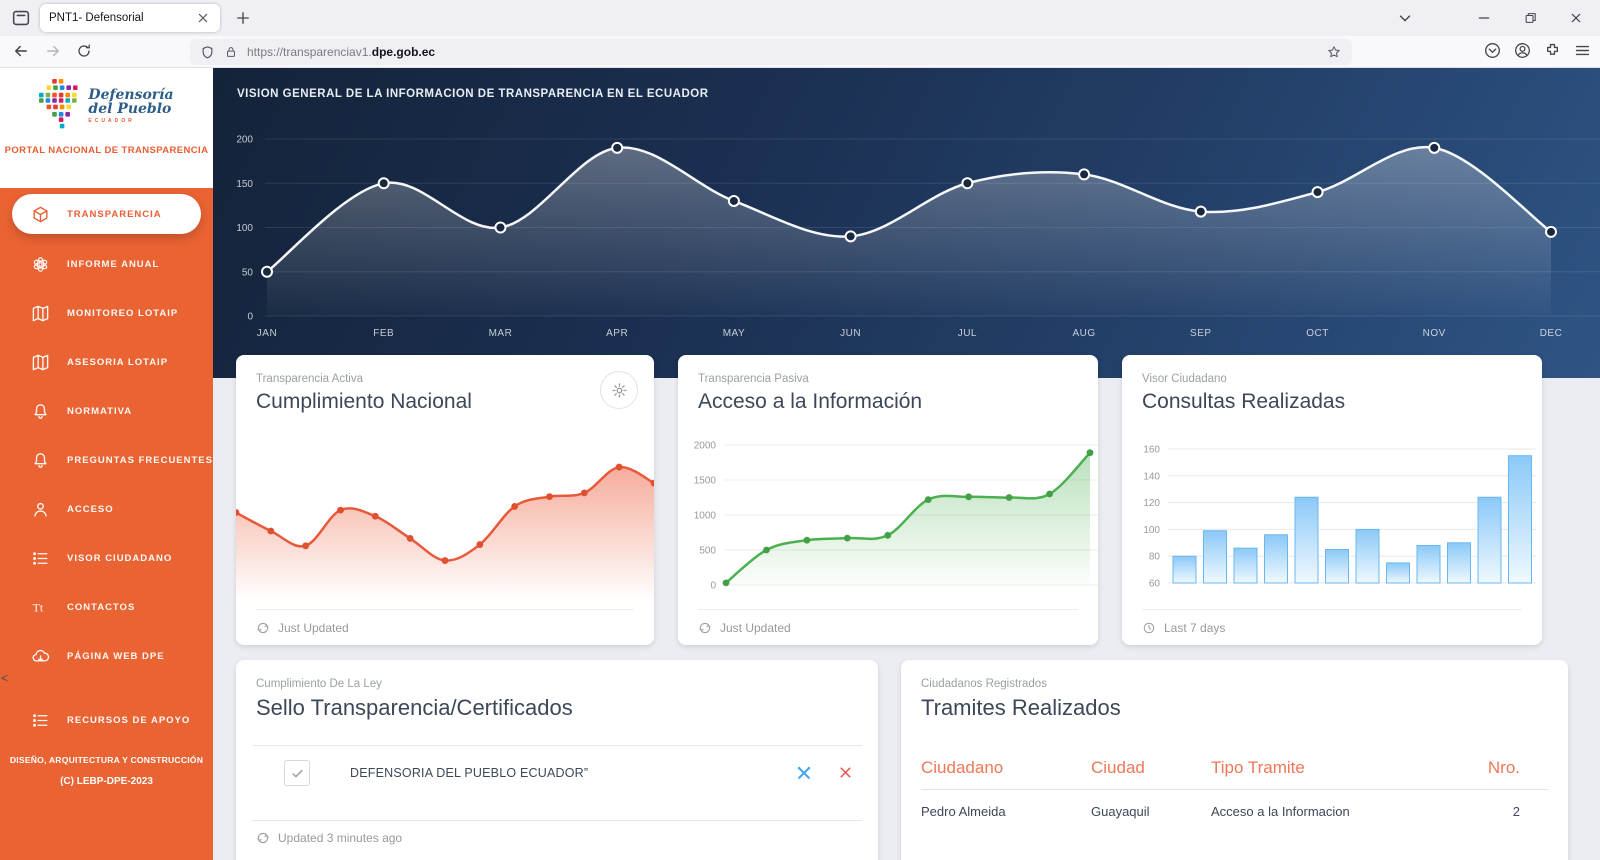  Describe the element at coordinates (90, 509) in the screenshot. I see `sidebar-item-label: ACCESO` at that location.